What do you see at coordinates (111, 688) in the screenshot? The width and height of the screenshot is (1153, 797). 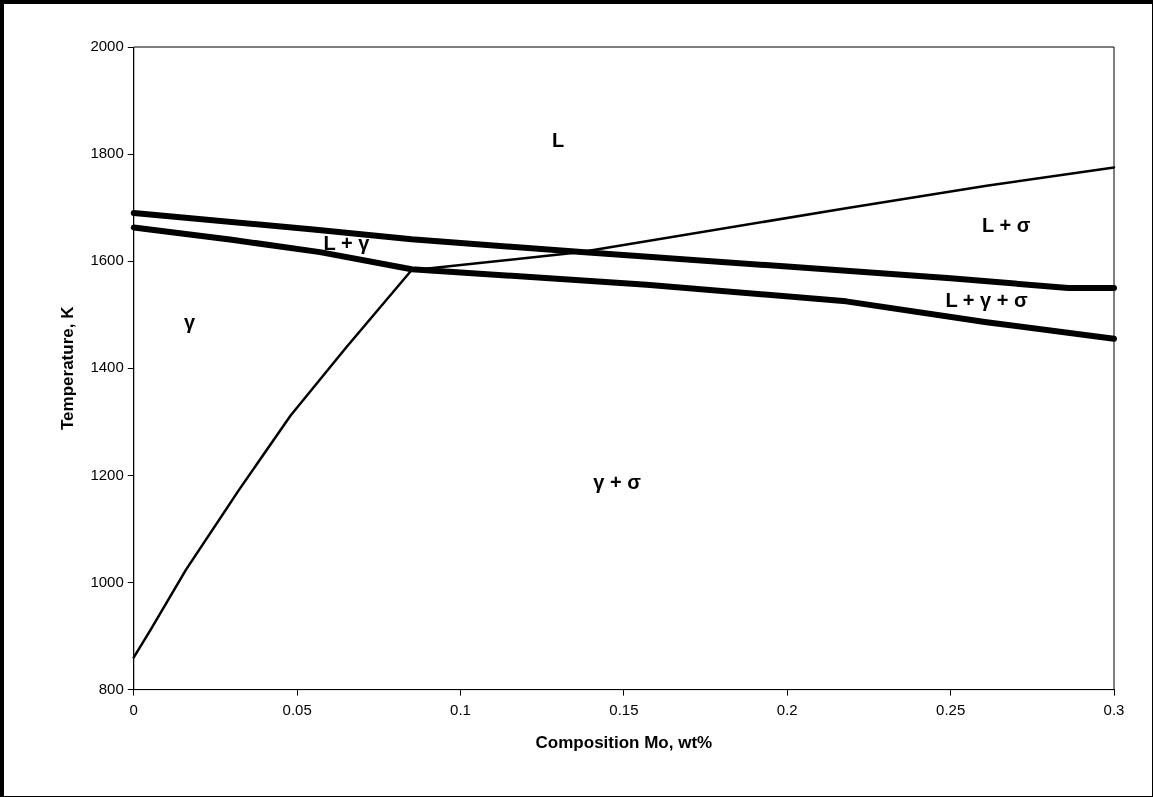 I see `y-tick-label: 800` at bounding box center [111, 688].